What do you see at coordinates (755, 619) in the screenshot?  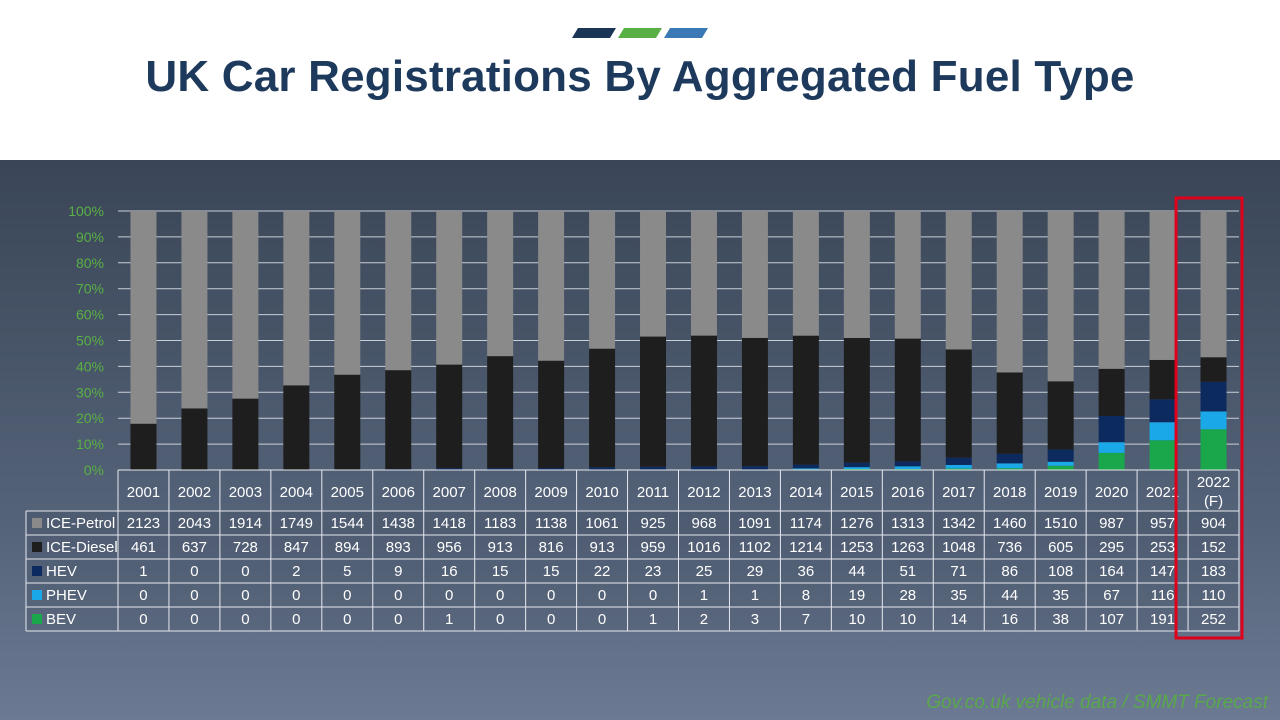 I see `data-label: 3` at bounding box center [755, 619].